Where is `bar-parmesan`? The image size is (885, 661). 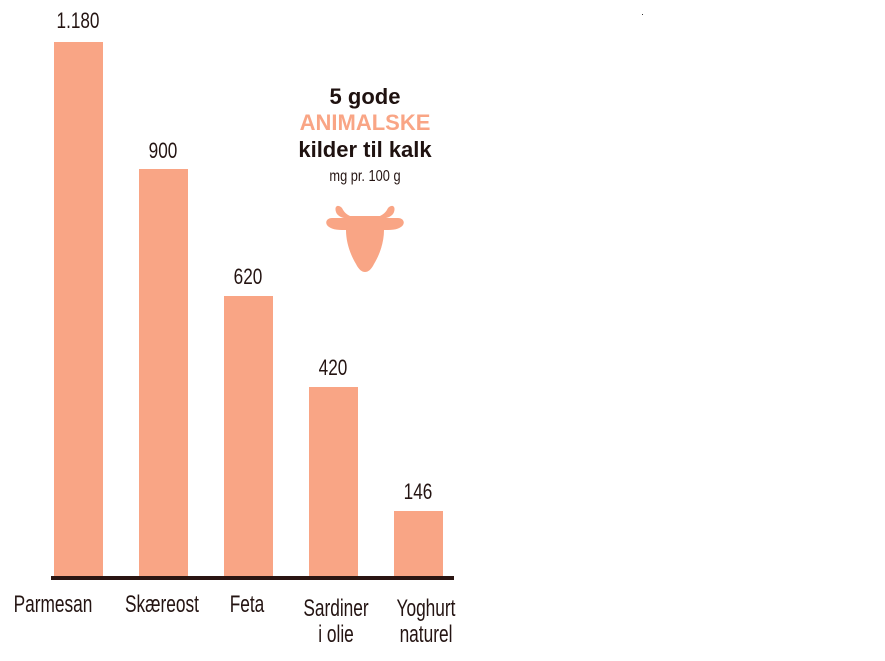 bar-parmesan is located at coordinates (78, 309).